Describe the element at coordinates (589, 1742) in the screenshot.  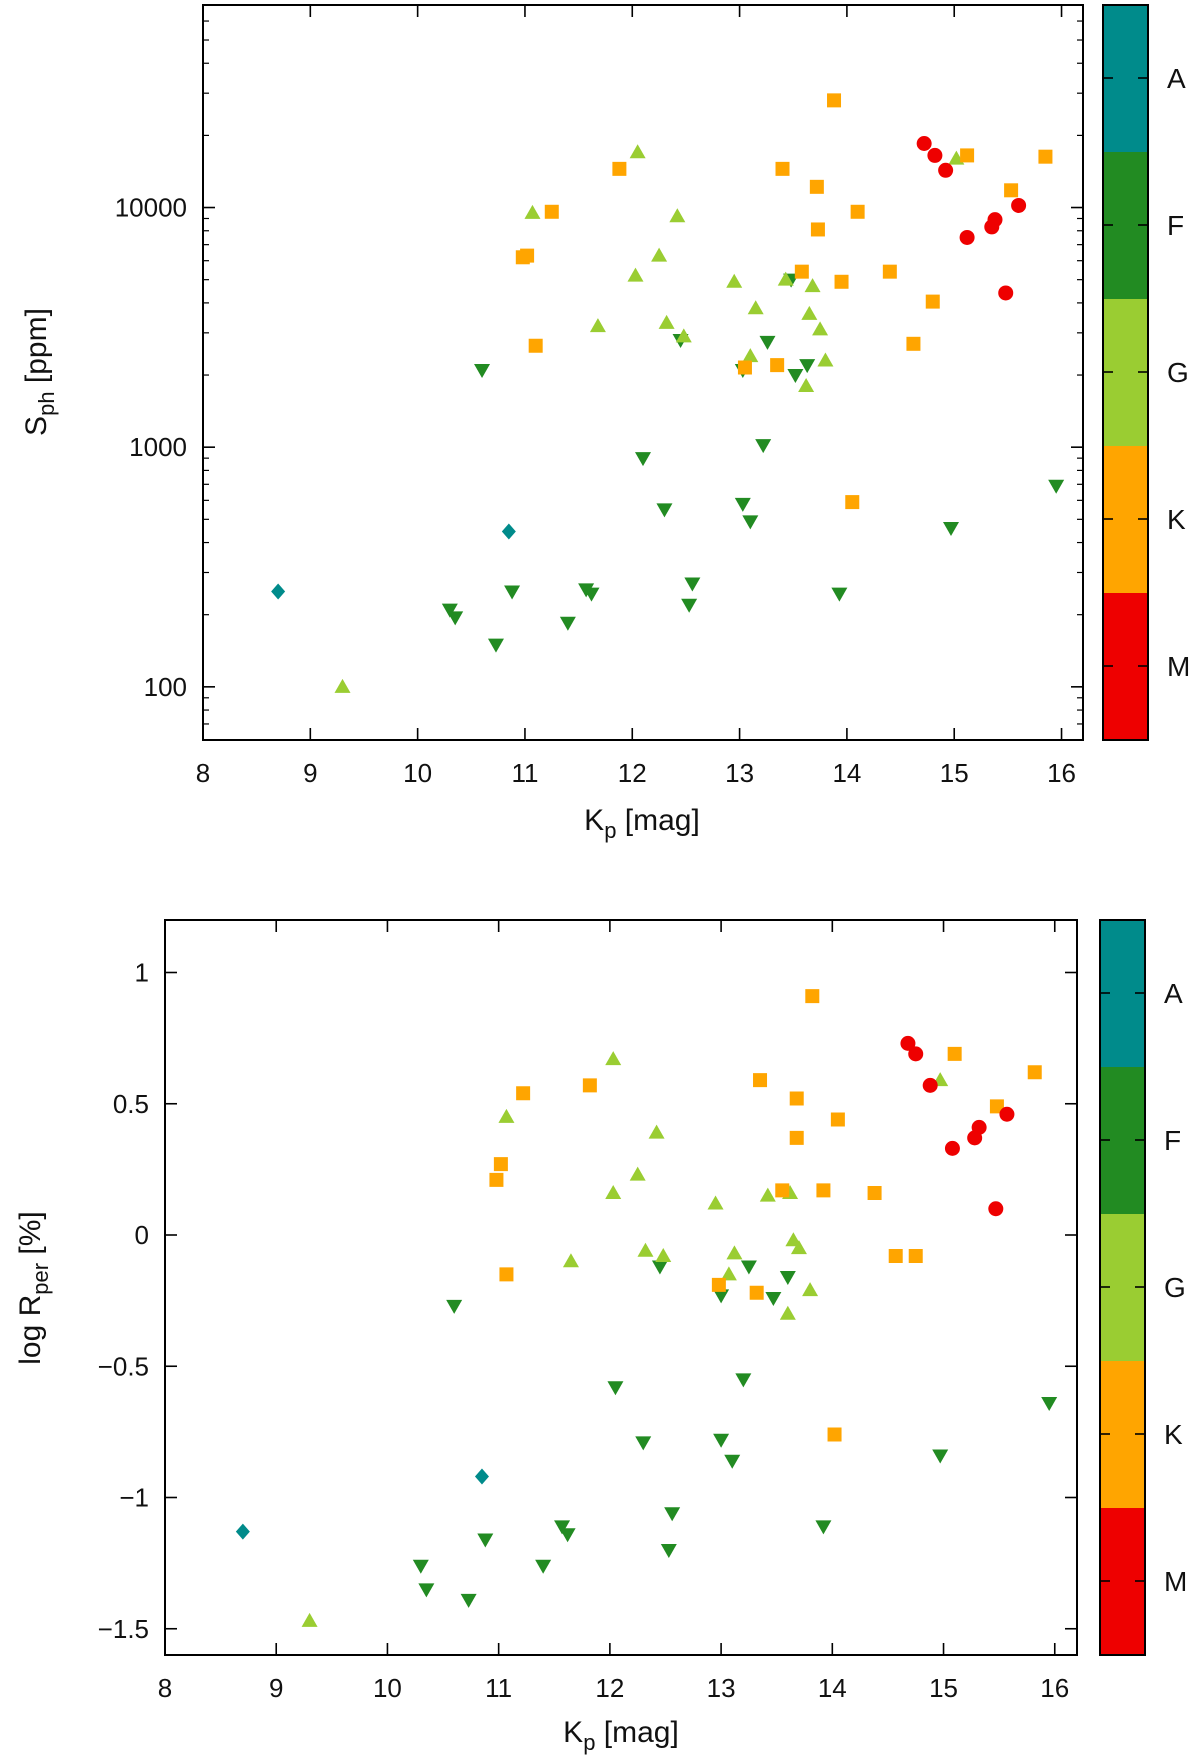
I see `bottom-x-axis-label-sub: p` at that location.